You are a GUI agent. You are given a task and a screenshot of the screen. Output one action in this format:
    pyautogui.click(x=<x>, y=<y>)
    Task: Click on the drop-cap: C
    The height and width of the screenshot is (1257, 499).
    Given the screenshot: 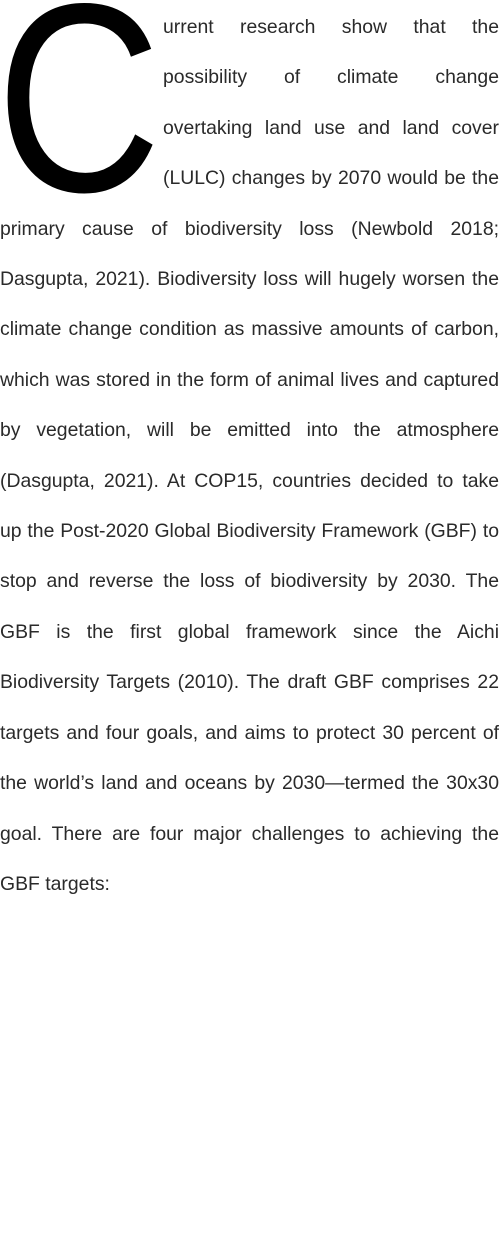 What is the action you would take?
    pyautogui.click(x=81, y=124)
    